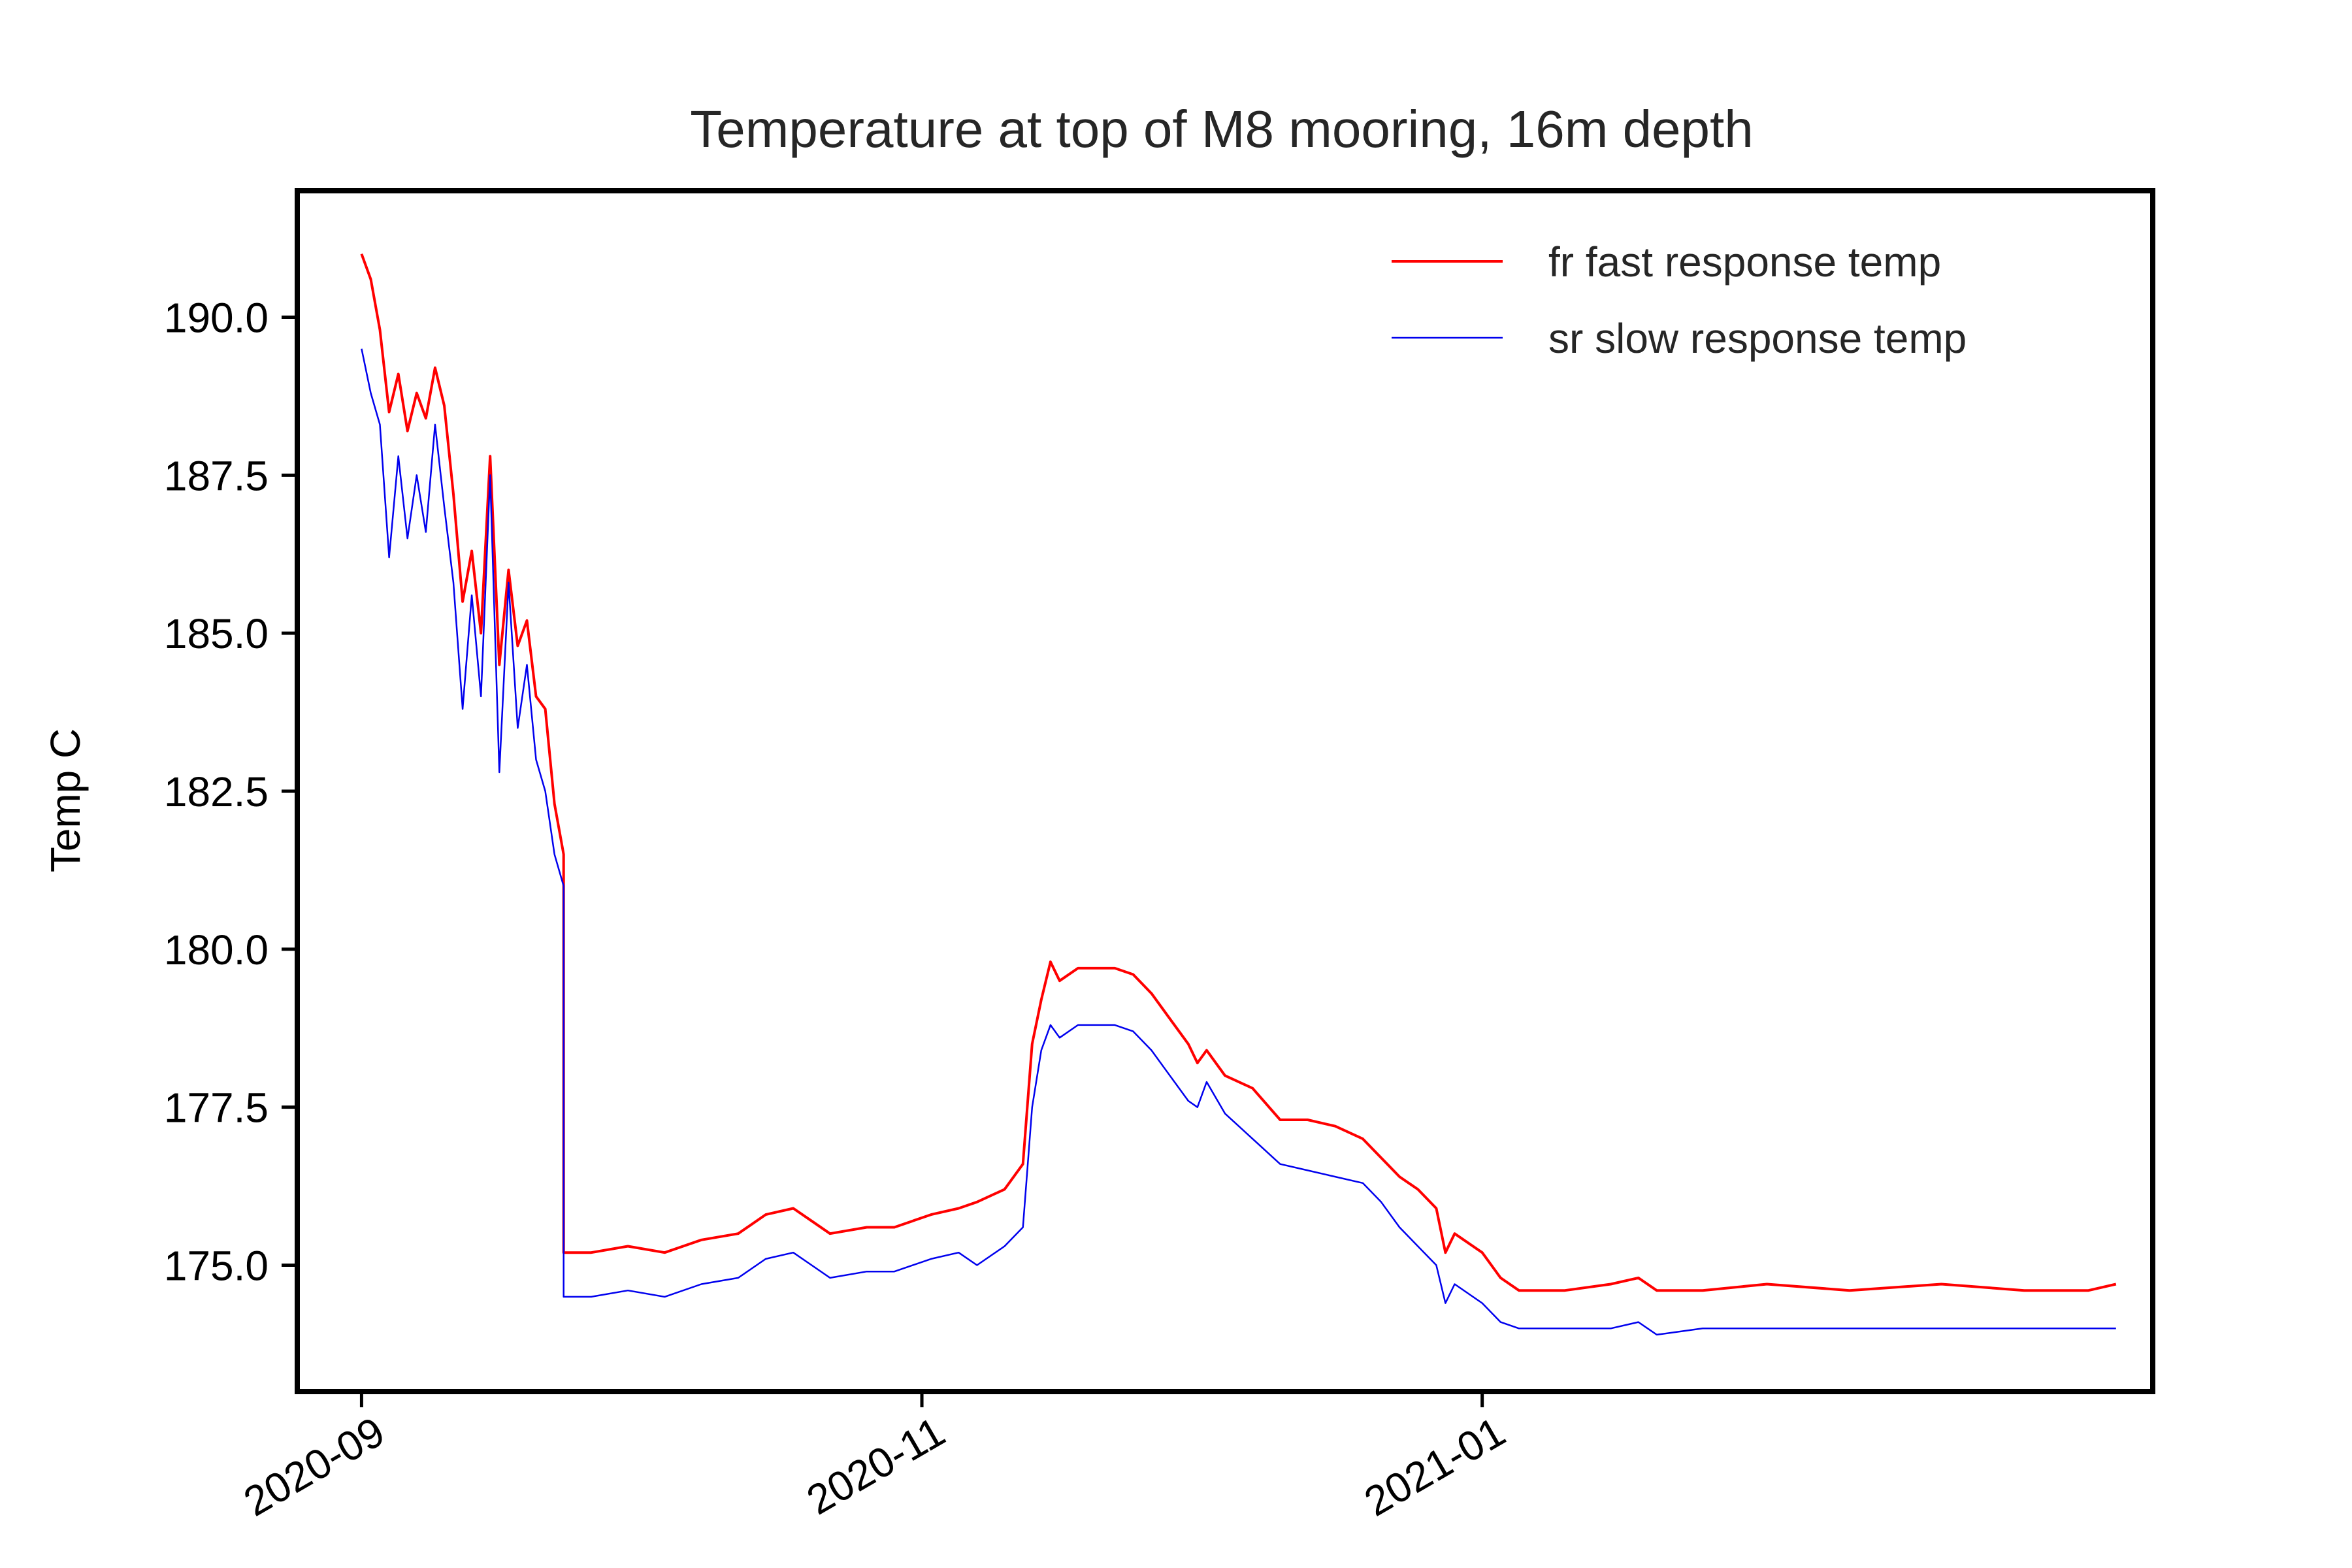  Describe the element at coordinates (216, 475) in the screenshot. I see `y-tick-label: 187.5` at that location.